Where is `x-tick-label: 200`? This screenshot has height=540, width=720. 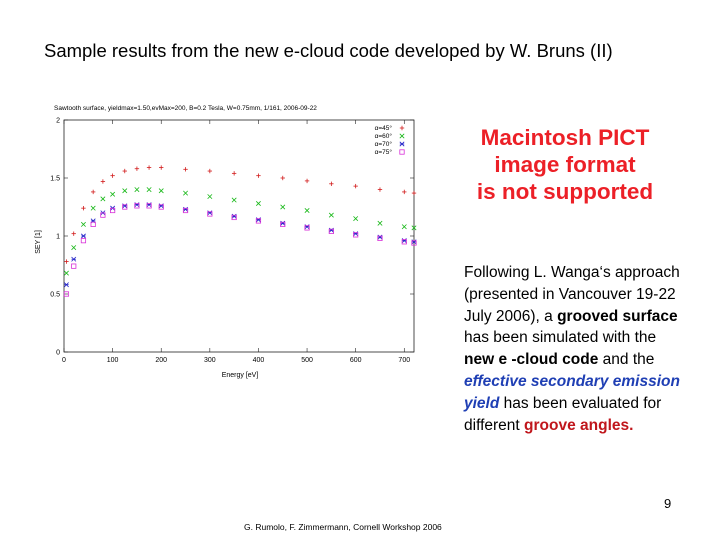 x-tick-label: 200 is located at coordinates (161, 360).